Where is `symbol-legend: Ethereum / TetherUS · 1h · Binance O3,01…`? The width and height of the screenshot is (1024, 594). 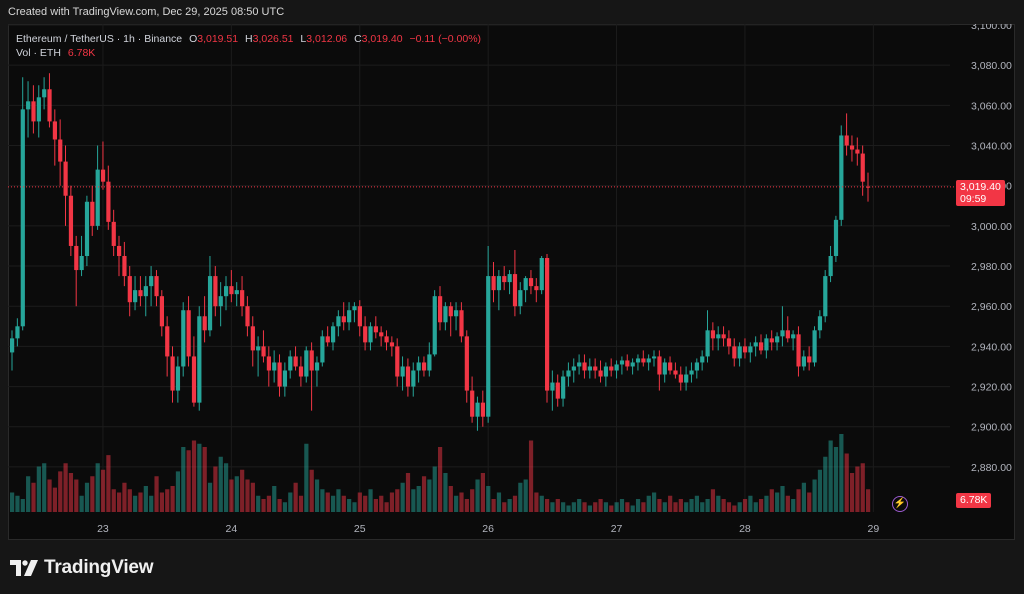 symbol-legend: Ethereum / TetherUS · 1h · Binance O3,01… is located at coordinates (248, 39).